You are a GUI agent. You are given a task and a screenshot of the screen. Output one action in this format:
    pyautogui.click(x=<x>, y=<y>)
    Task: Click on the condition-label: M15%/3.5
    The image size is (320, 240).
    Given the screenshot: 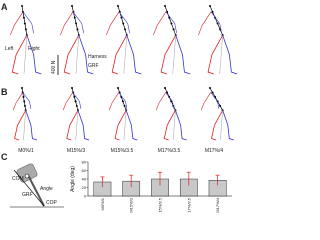 What is the action you would take?
    pyautogui.click(x=122, y=151)
    